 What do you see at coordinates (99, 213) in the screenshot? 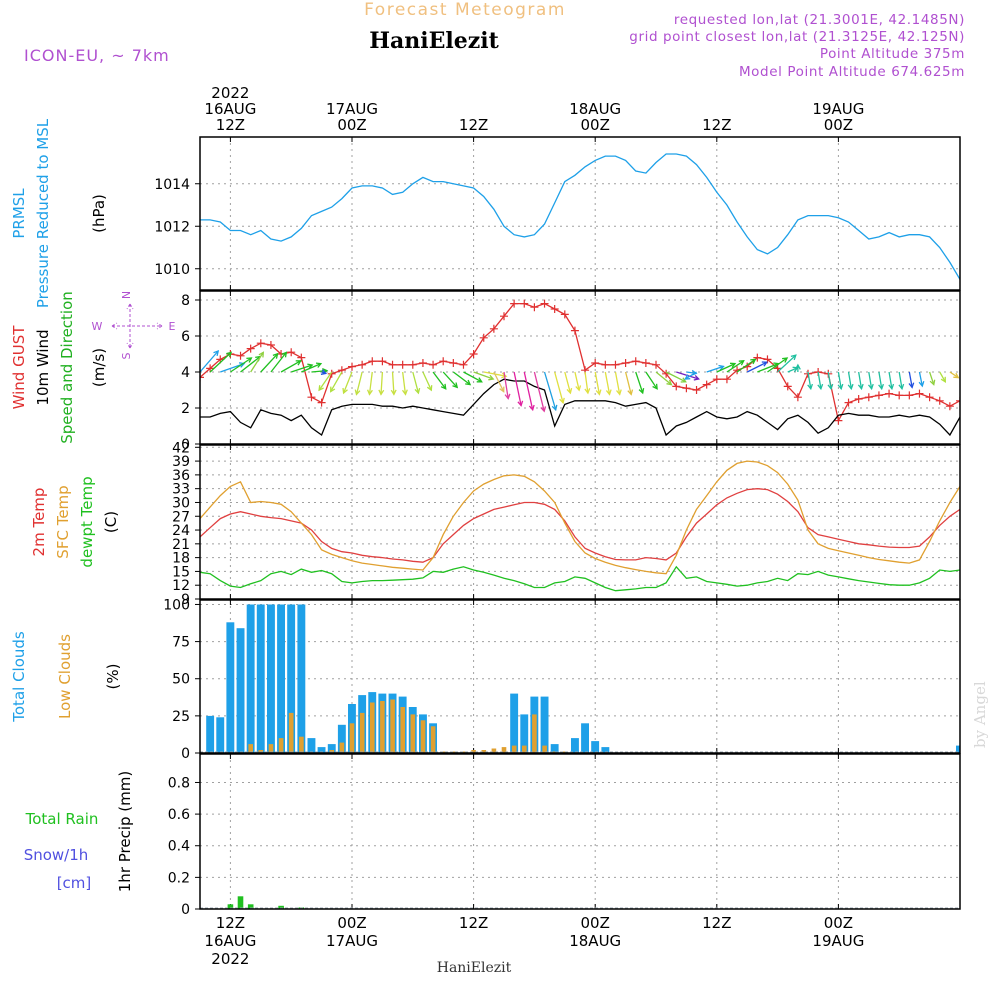
I see `y-axis-label: (hPa)` at bounding box center [99, 213].